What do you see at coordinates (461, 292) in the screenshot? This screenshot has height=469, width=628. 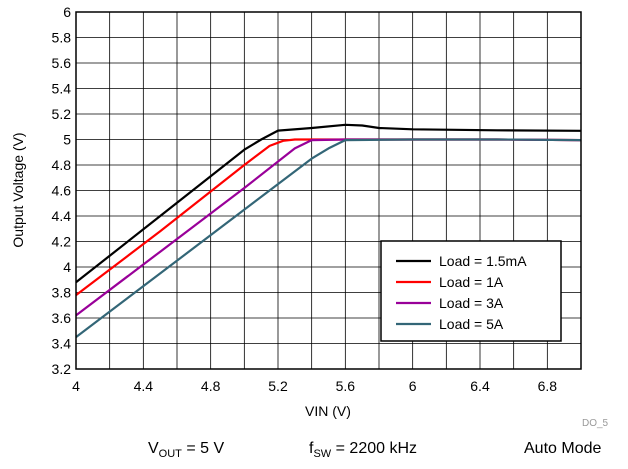 I see `legend-entries: Load = 1.5mA Load = 1A Load = 3A Load = 5A` at bounding box center [461, 292].